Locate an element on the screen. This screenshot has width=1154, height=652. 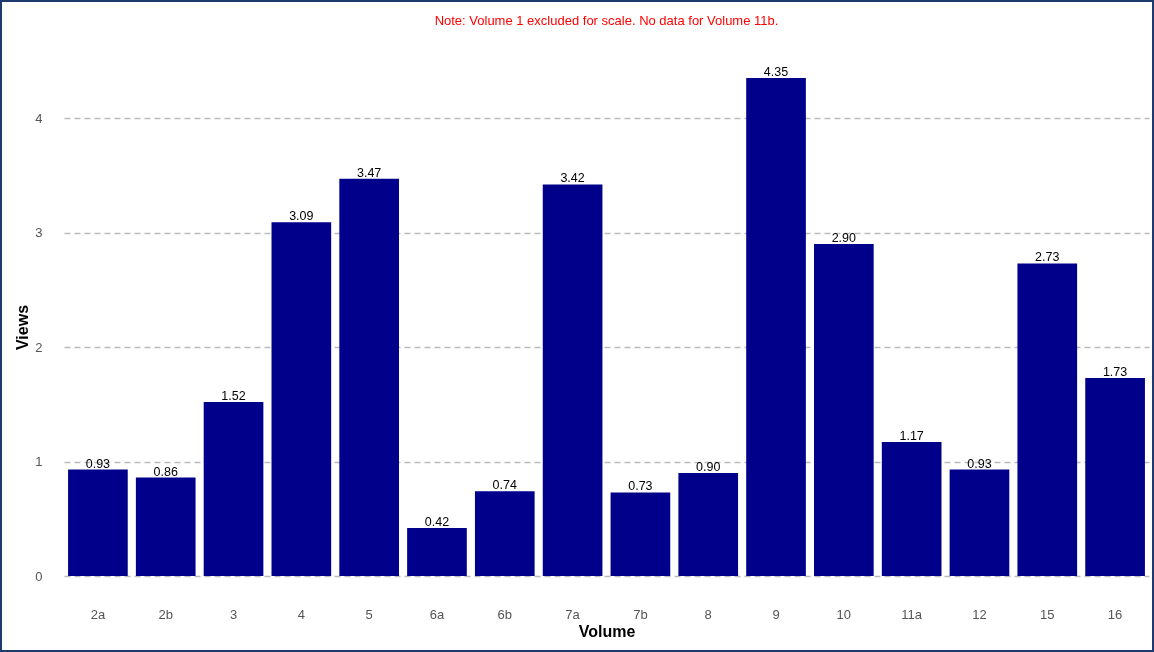
data-label: 0.86 is located at coordinates (165, 471).